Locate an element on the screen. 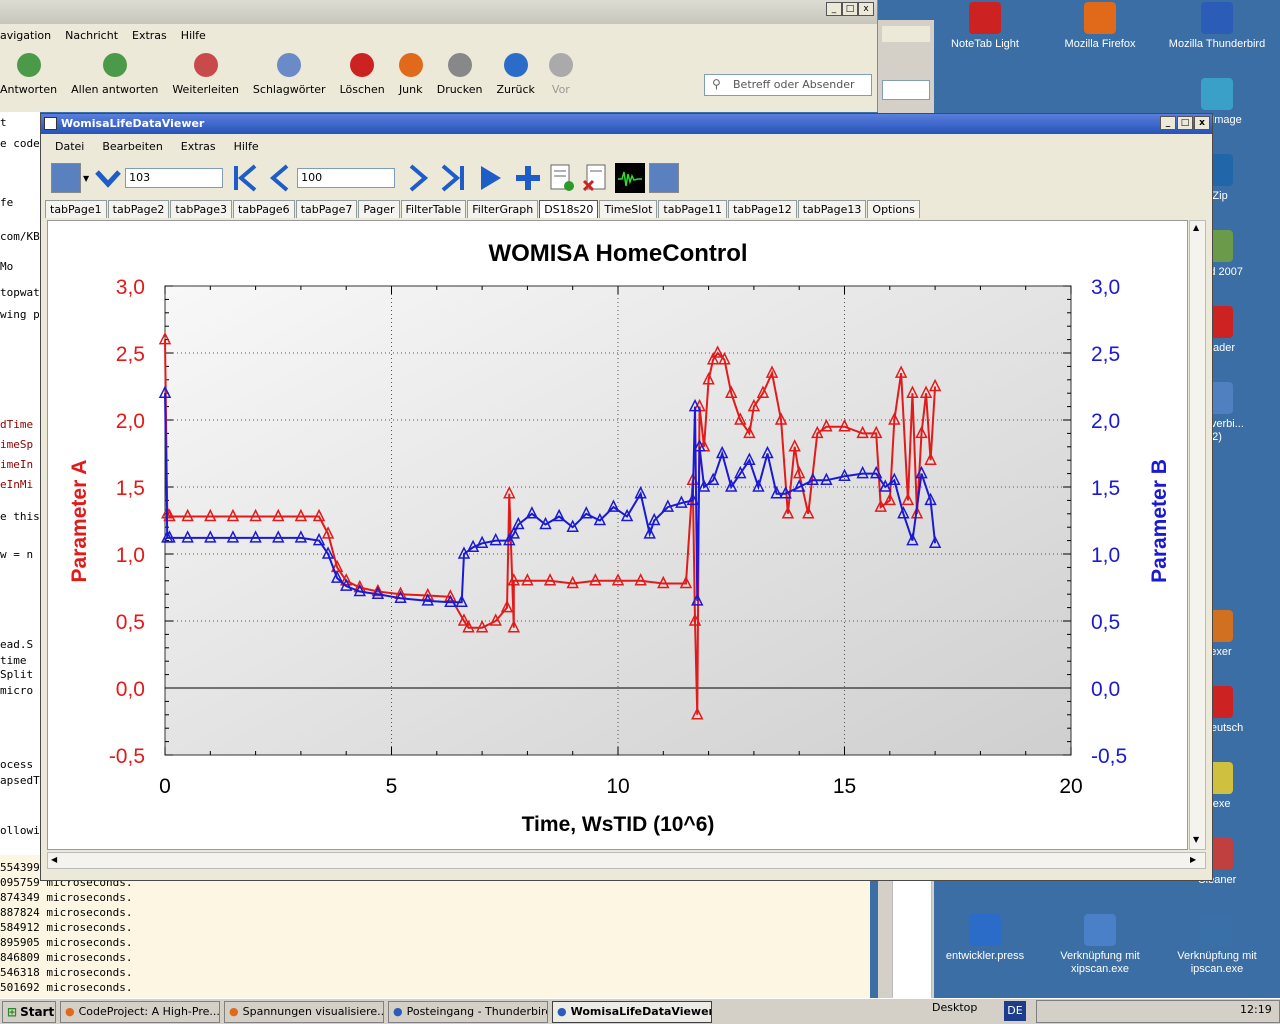 This screenshot has width=1280, height=1024. delete-document-icon is located at coordinates (596, 178).